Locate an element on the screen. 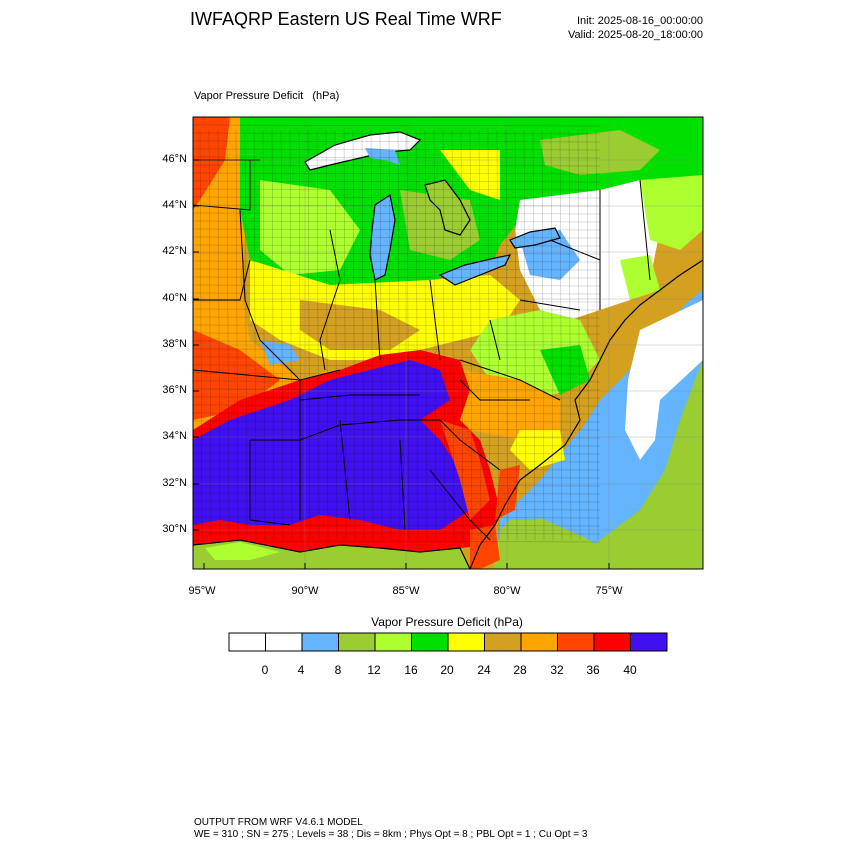 Image resolution: width=850 pixels, height=850 pixels. lon-label-90w: 90°W is located at coordinates (305, 591).